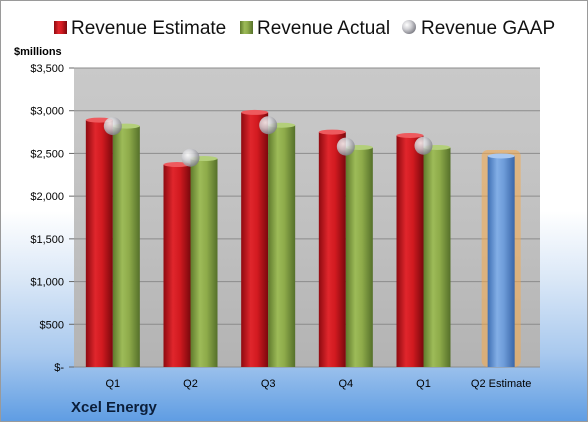 The image size is (588, 422). I want to click on legend-label-estimate: Revenue Estimate, so click(148, 28).